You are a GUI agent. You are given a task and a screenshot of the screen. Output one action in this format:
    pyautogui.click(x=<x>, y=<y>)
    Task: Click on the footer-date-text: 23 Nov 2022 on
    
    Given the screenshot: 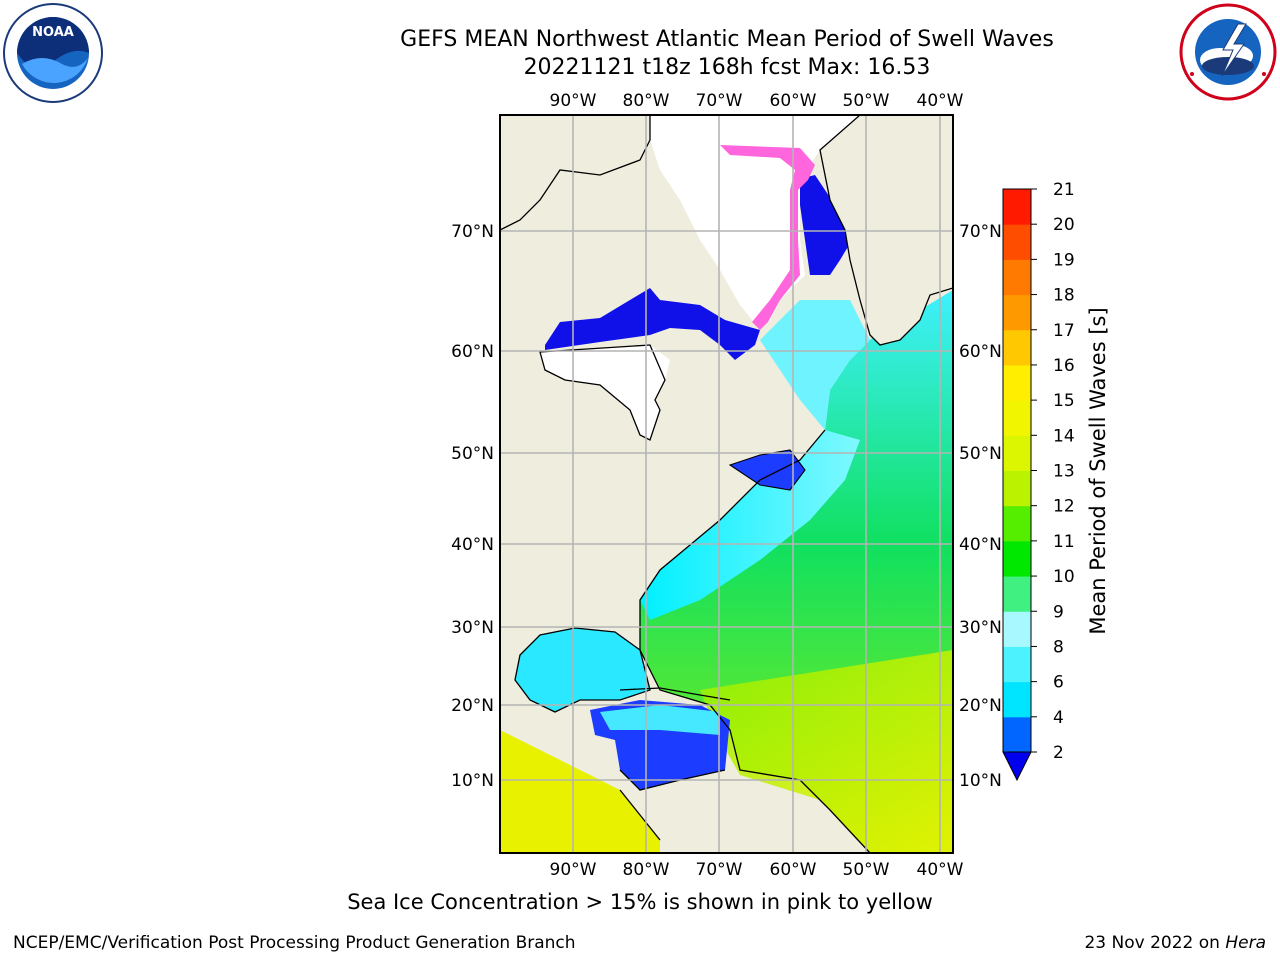 What is the action you would take?
    pyautogui.click(x=1155, y=943)
    